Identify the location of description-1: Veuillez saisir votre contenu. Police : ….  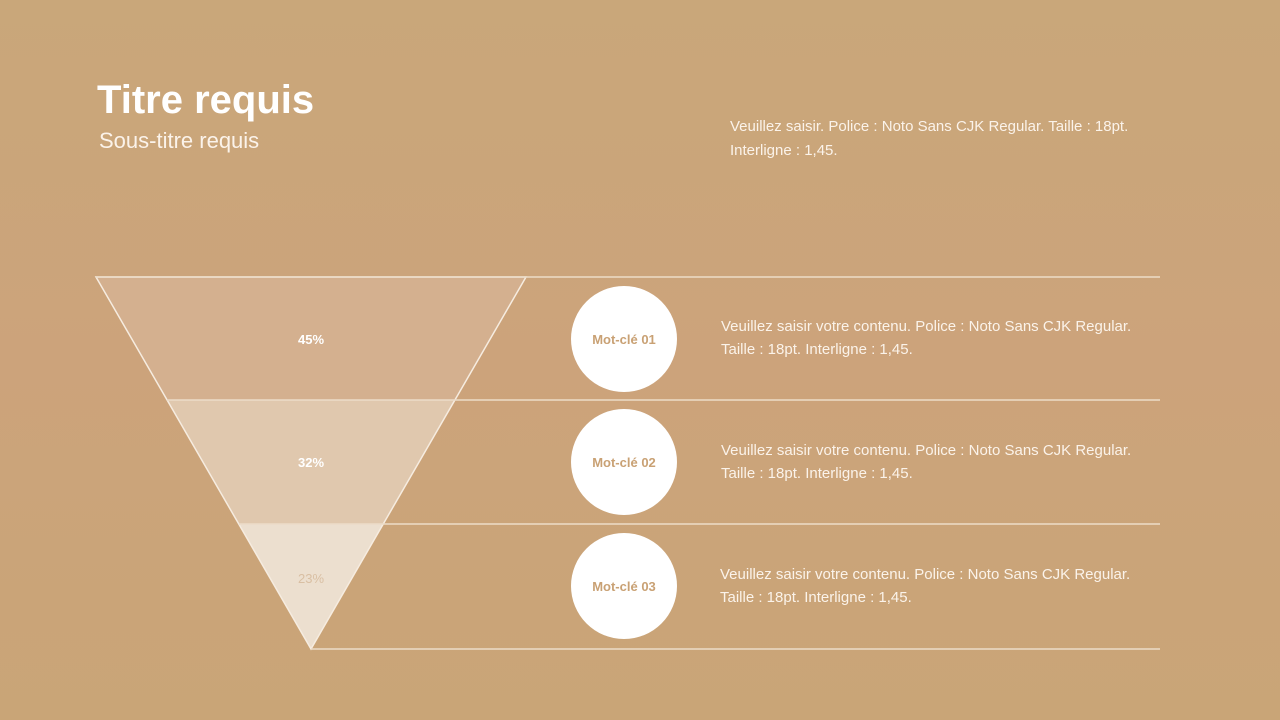
(926, 338).